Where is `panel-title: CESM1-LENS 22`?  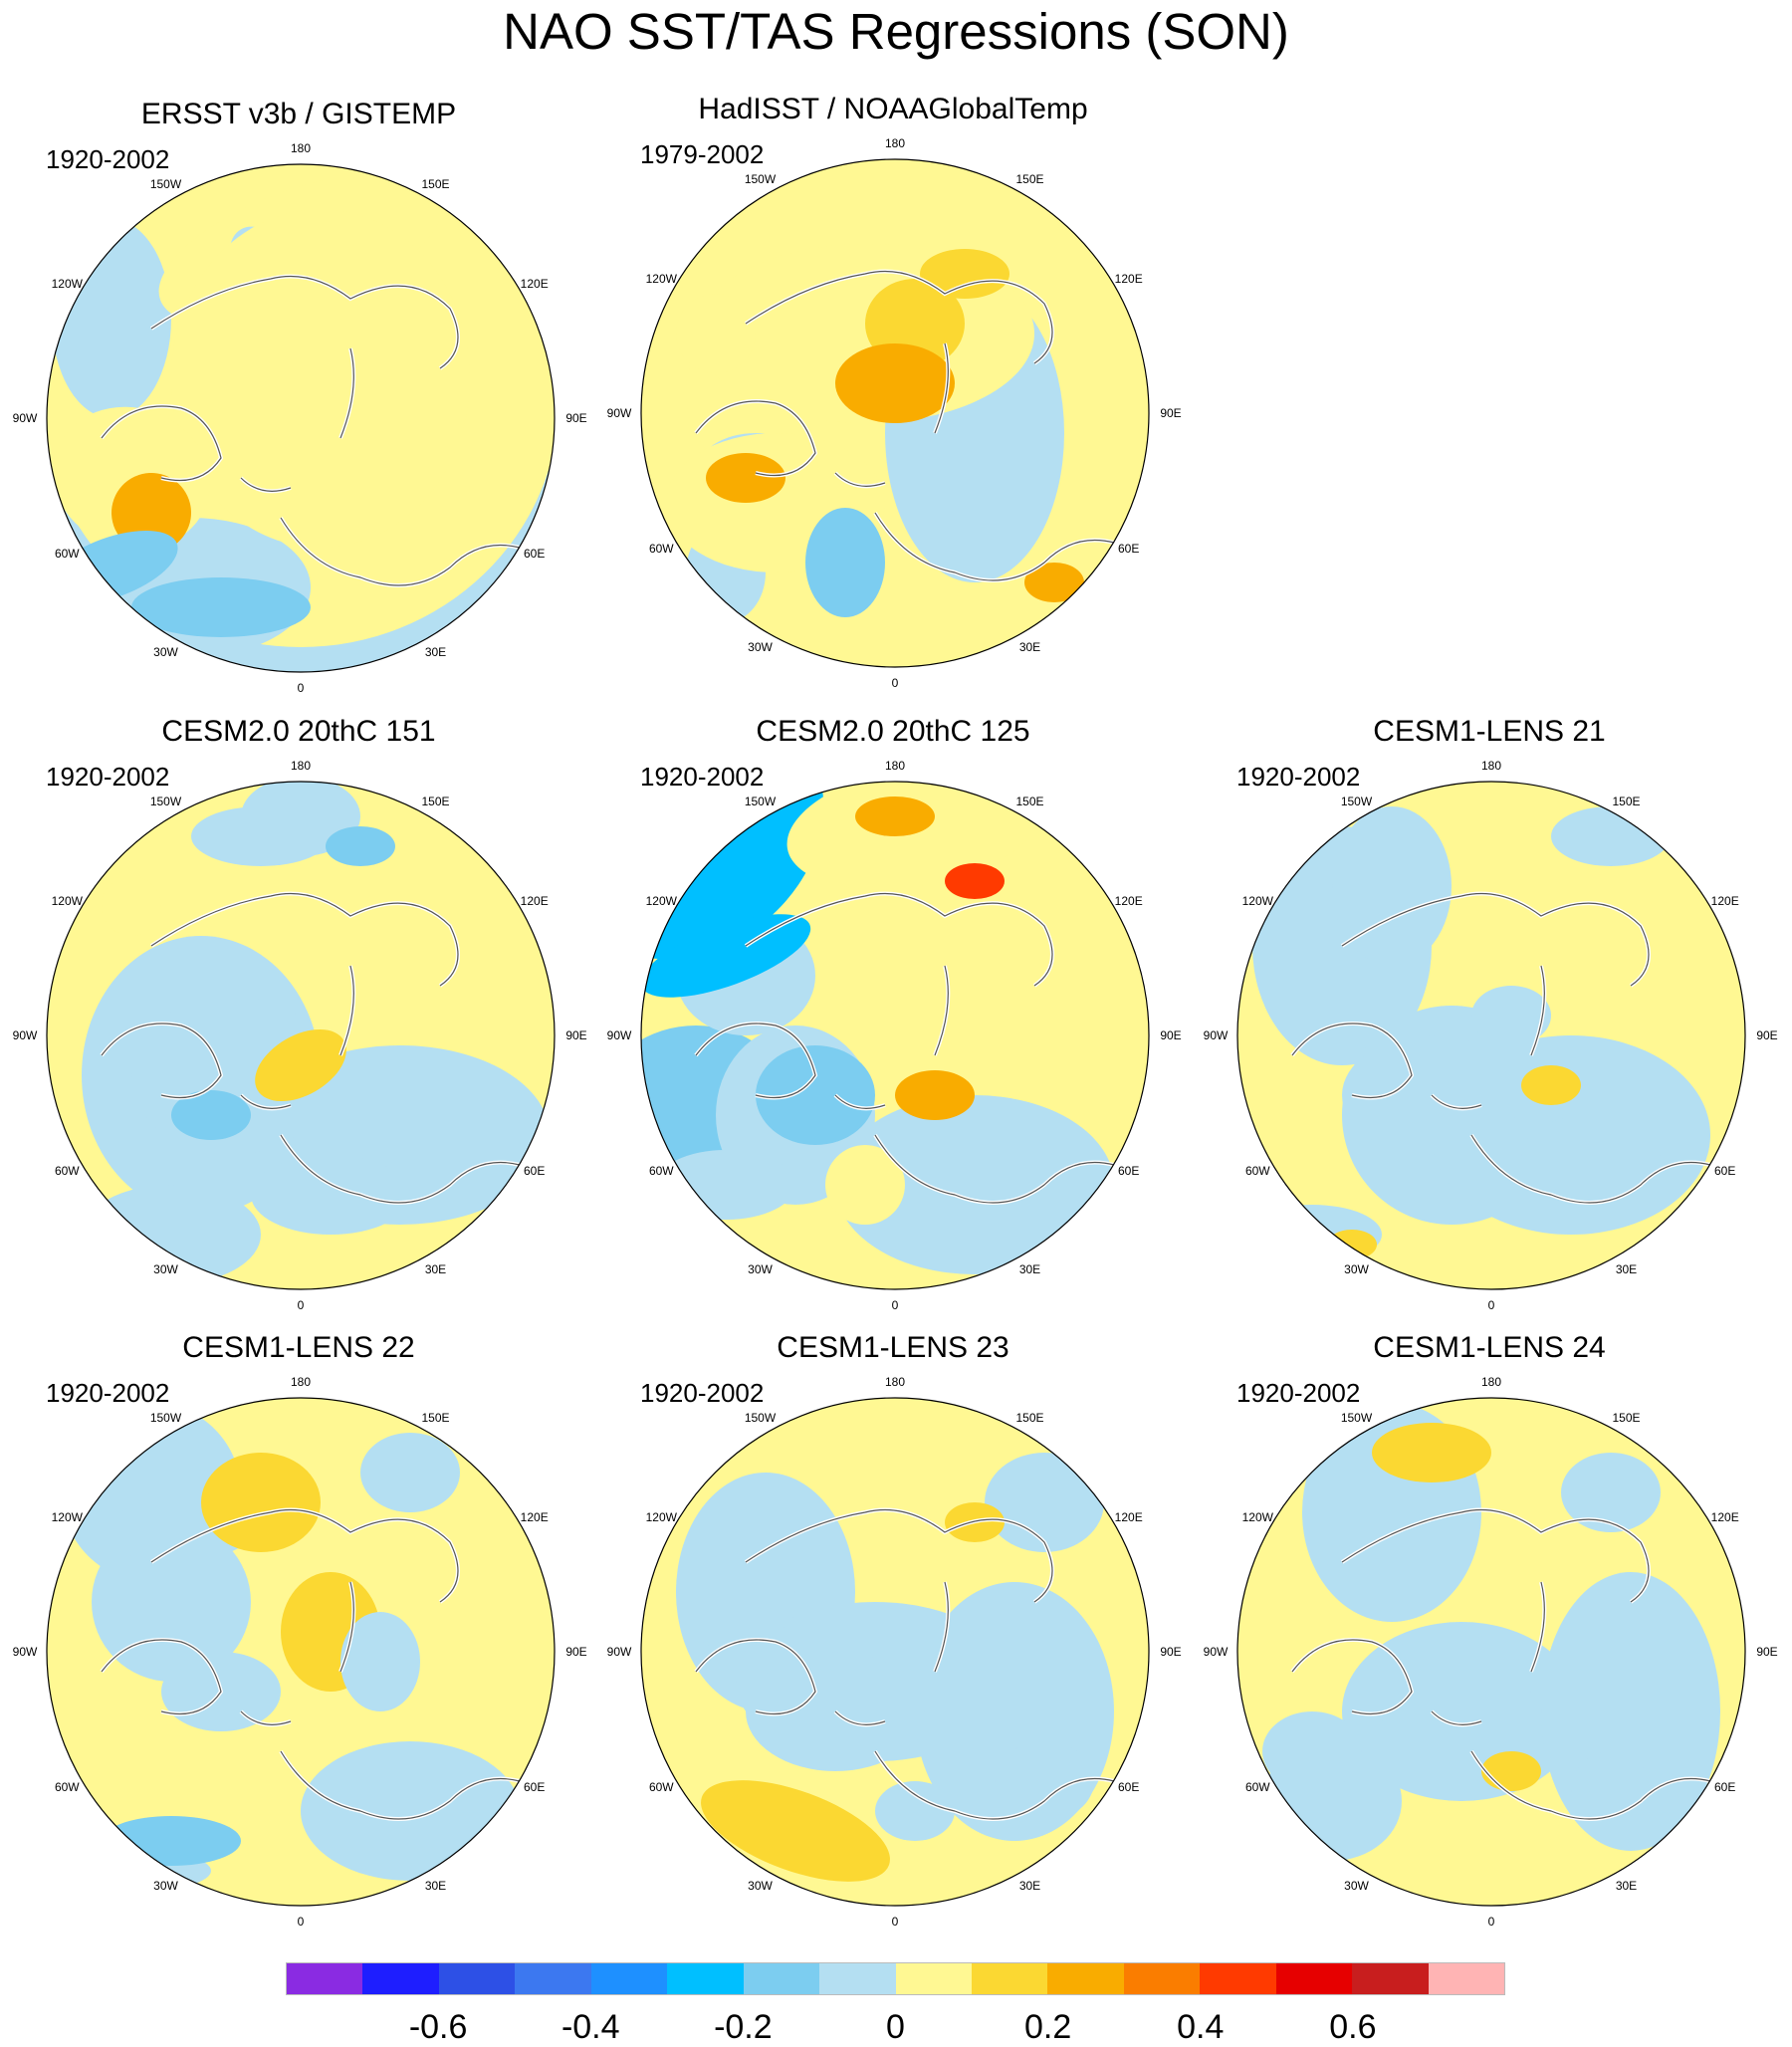
panel-title: CESM1-LENS 22 is located at coordinates (299, 1347).